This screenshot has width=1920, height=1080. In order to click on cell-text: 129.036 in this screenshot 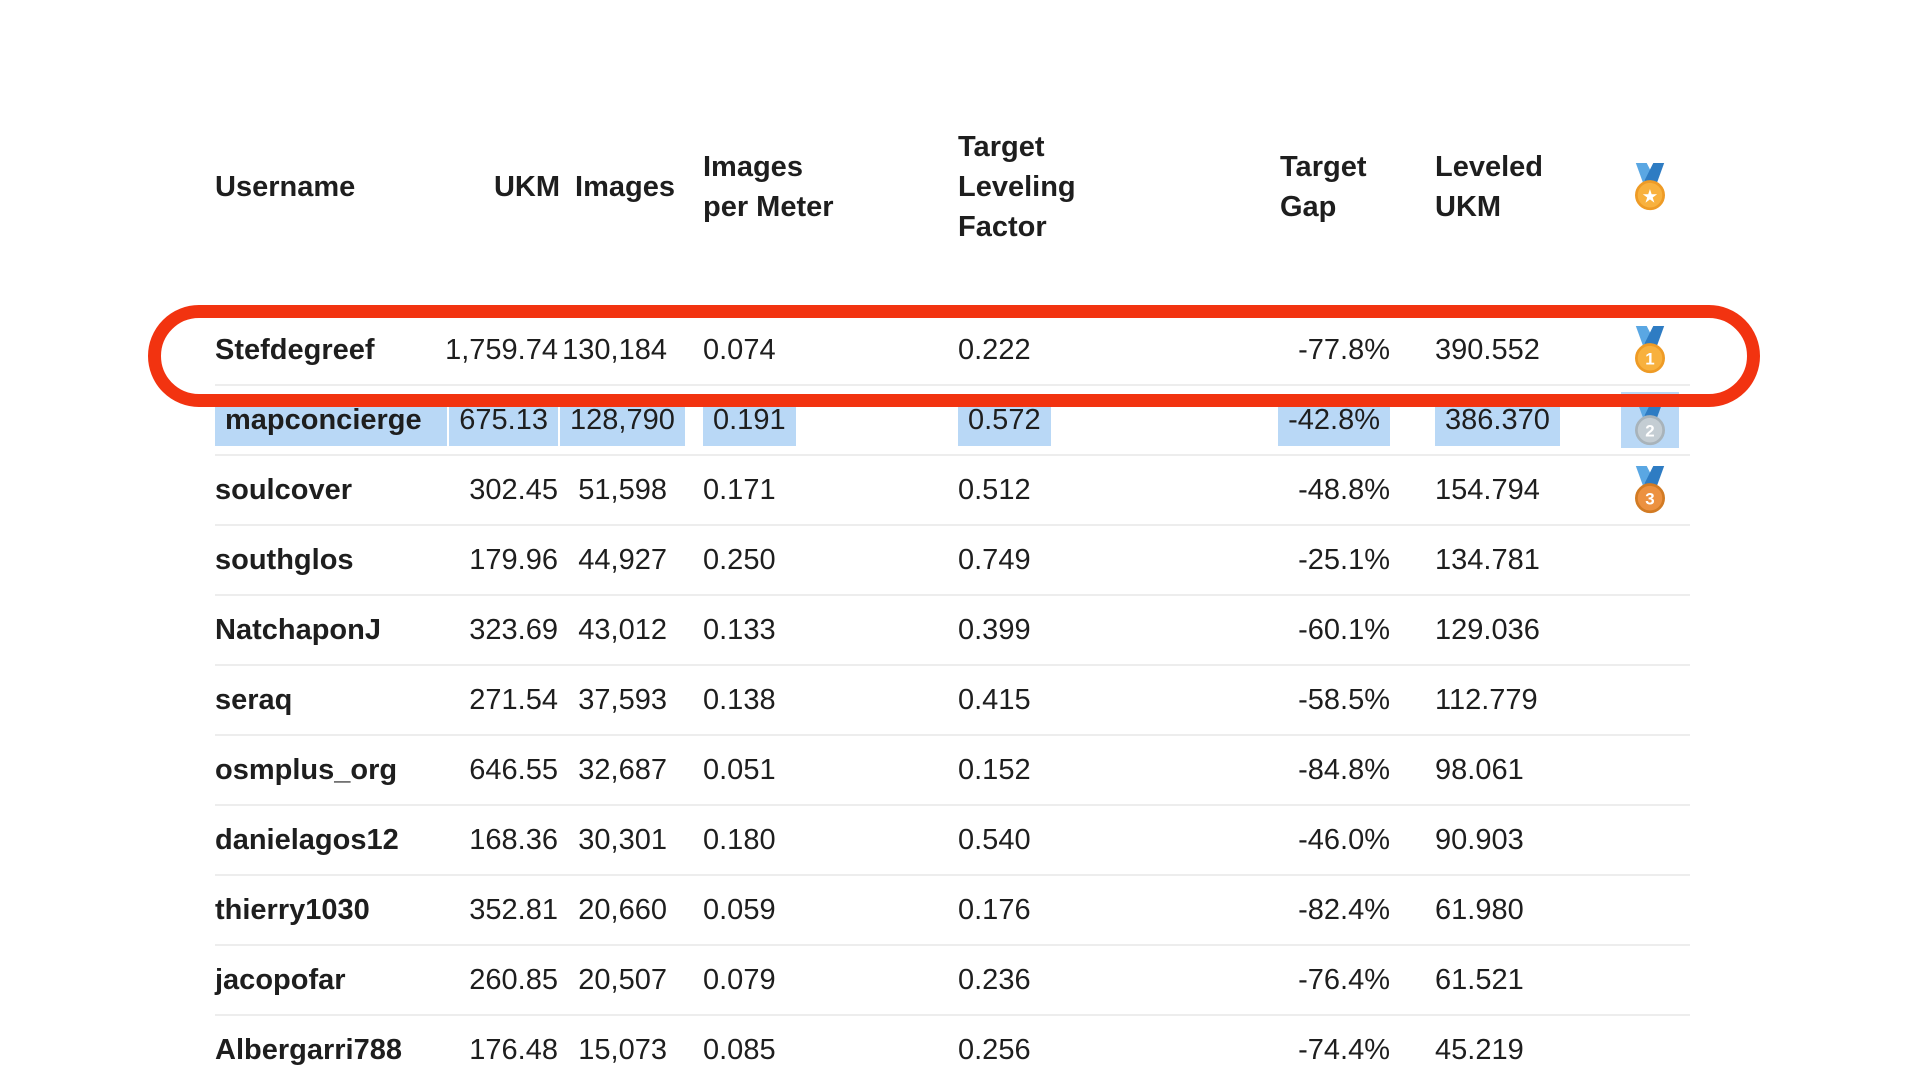, I will do `click(1487, 629)`.